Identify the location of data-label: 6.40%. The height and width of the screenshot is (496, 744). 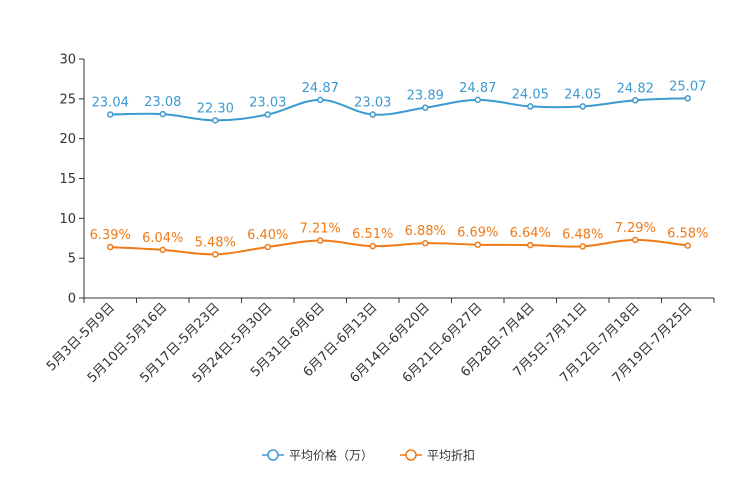
(267, 235).